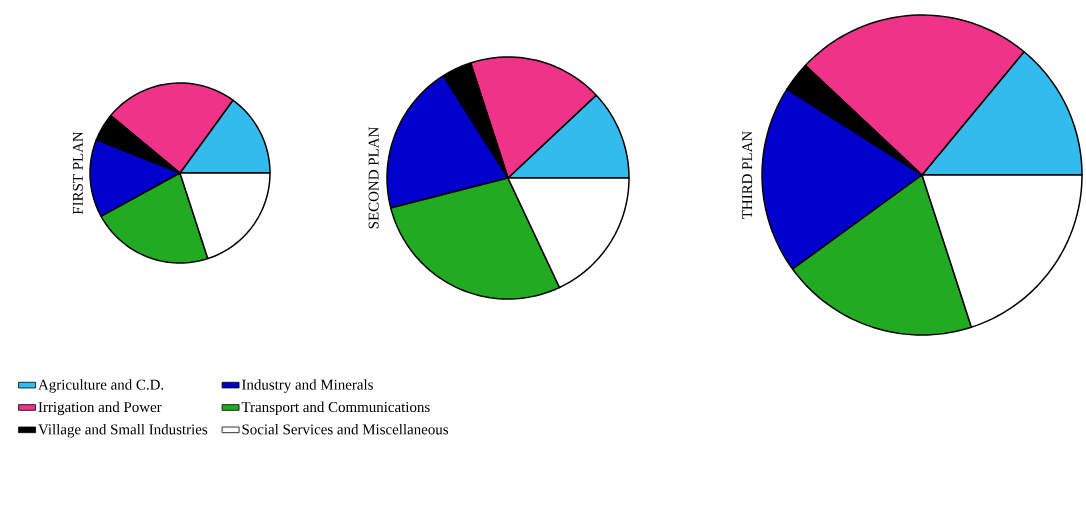 The width and height of the screenshot is (1086, 529). I want to click on legend-label: Village and Small Industries, so click(123, 430).